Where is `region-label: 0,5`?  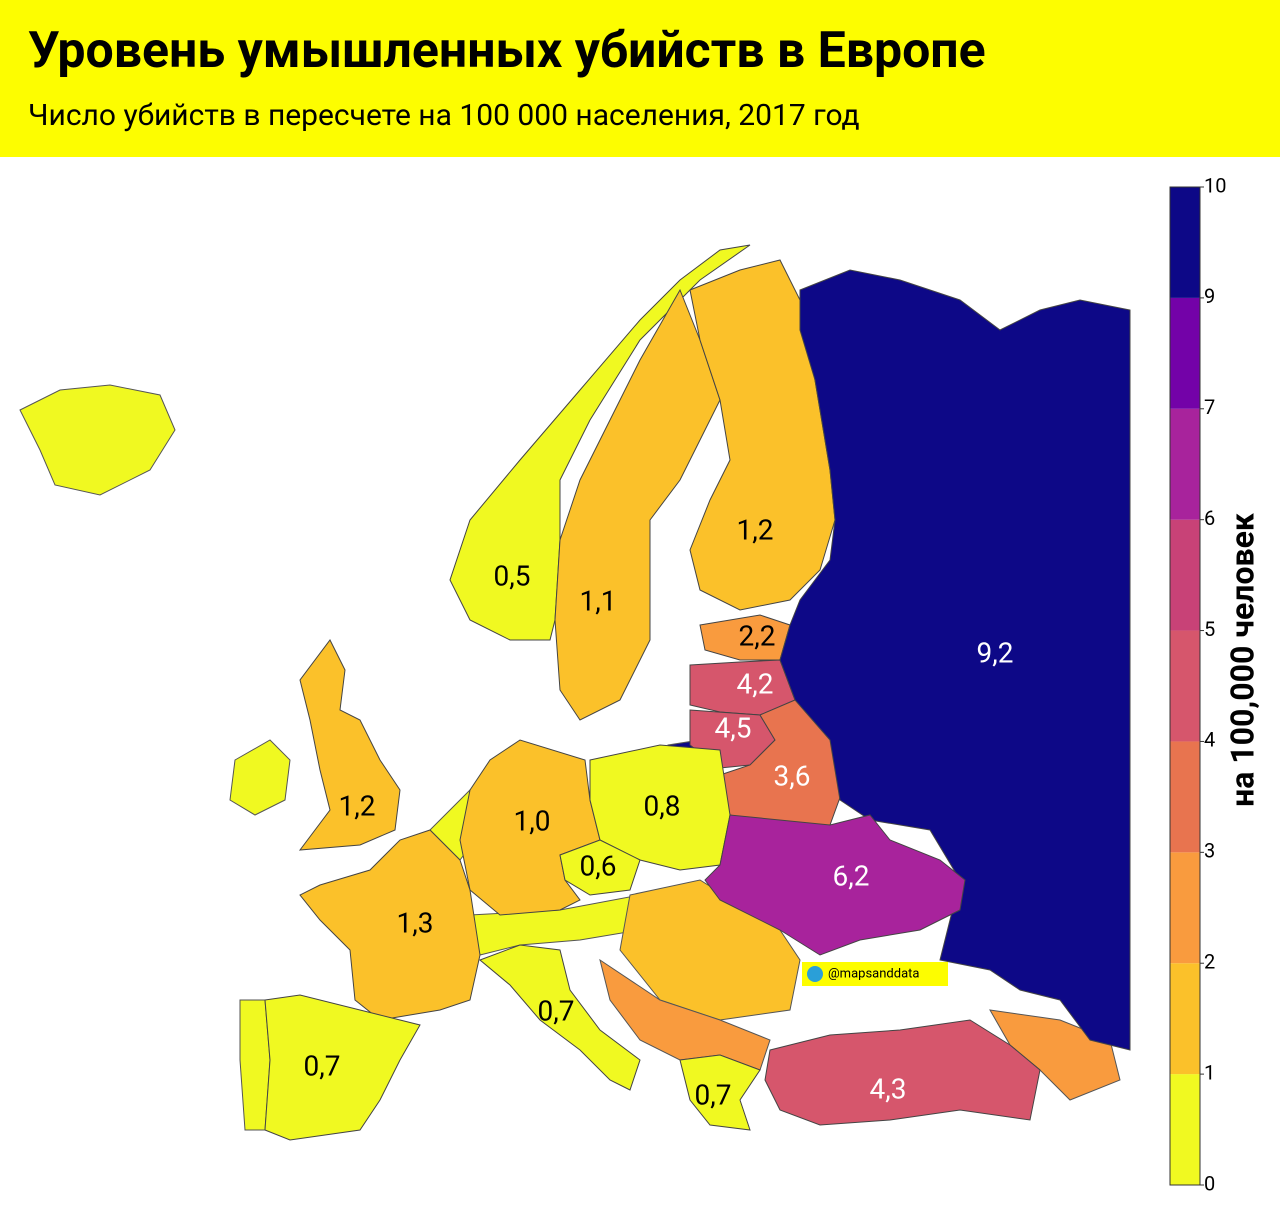 region-label: 0,5 is located at coordinates (512, 575).